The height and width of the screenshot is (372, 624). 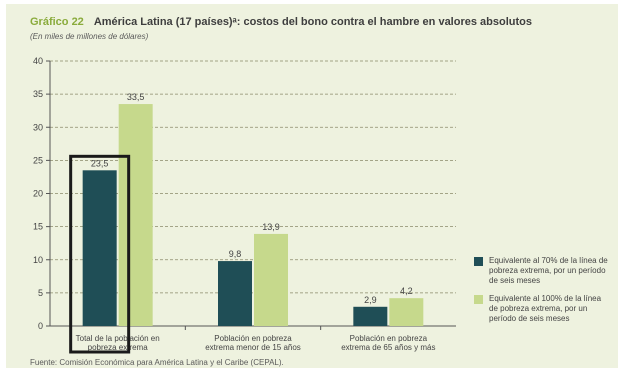 I want to click on data-label-series-2: 13,9, so click(x=271, y=227).